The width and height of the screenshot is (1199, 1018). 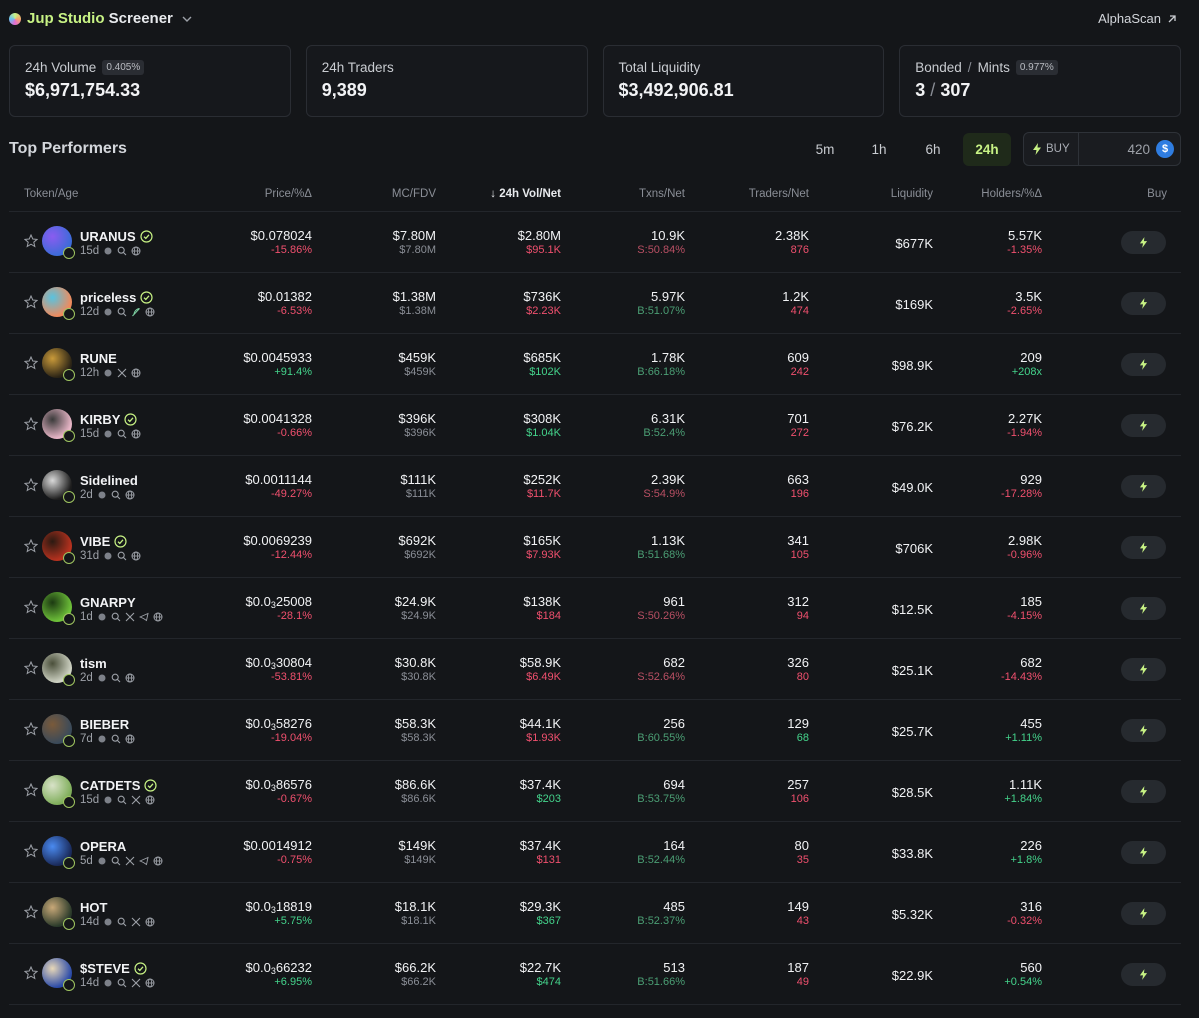 I want to click on col-liquidity: Liquidity, so click(x=911, y=194).